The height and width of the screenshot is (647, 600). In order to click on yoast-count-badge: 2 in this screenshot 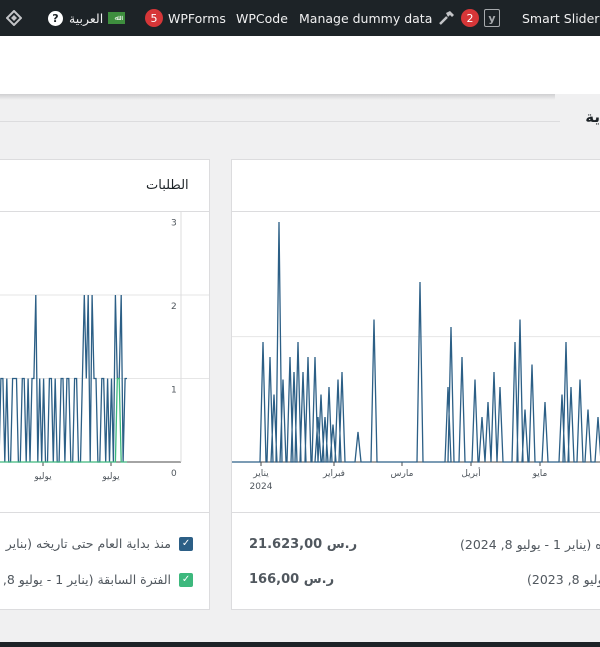, I will do `click(470, 18)`.